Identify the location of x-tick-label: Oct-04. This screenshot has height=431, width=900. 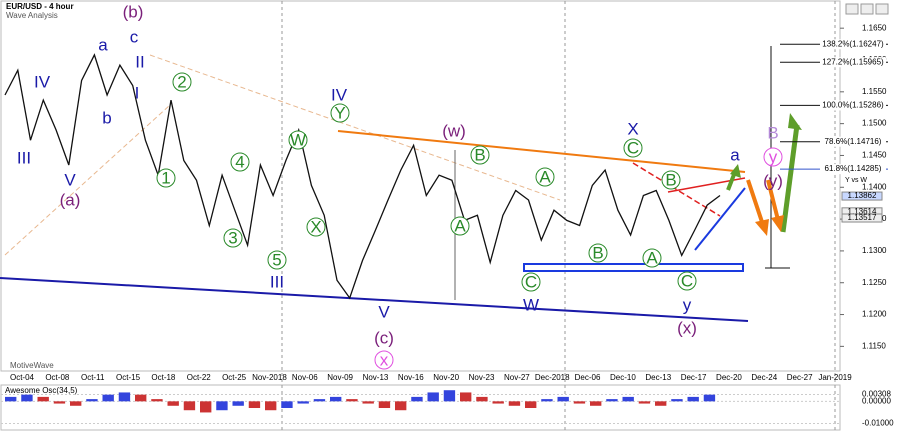
(22, 377).